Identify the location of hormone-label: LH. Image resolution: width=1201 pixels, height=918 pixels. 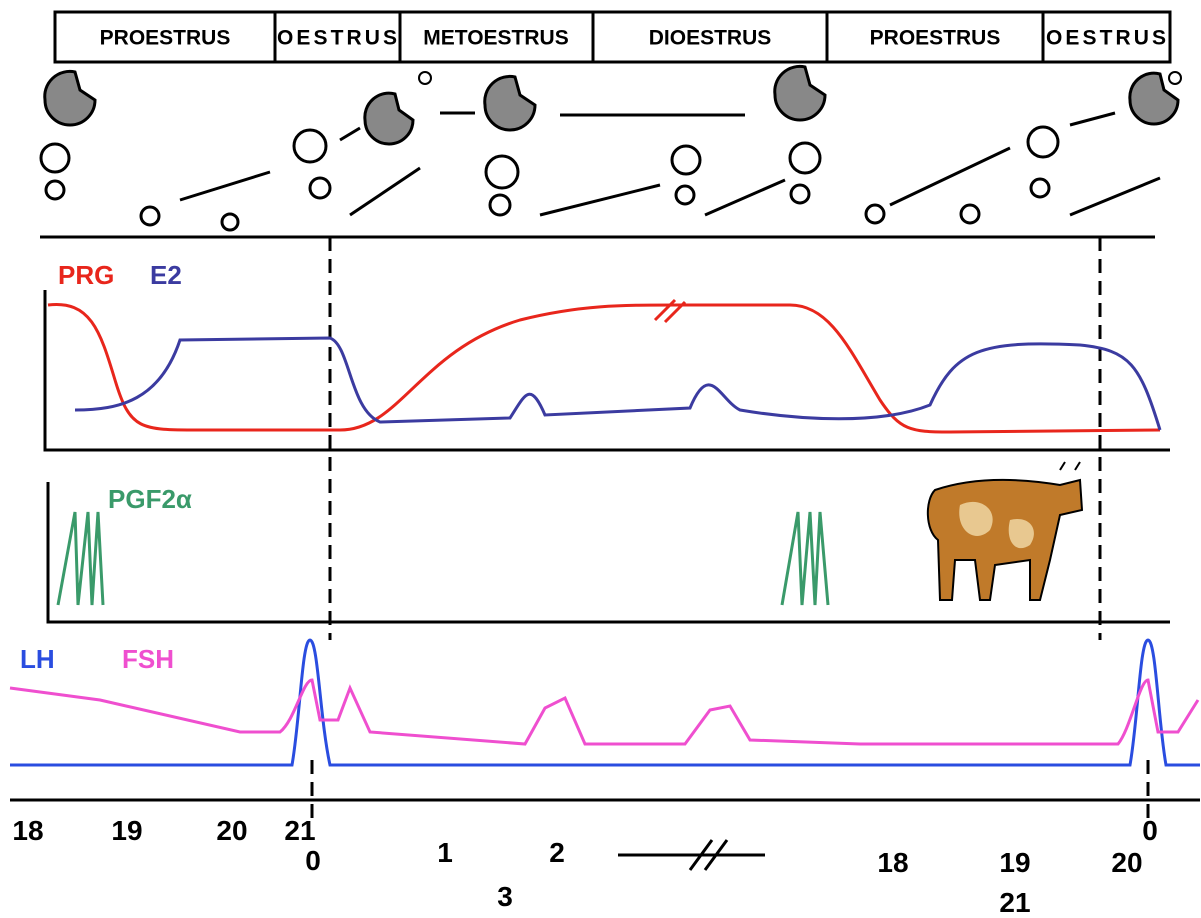
(37, 659).